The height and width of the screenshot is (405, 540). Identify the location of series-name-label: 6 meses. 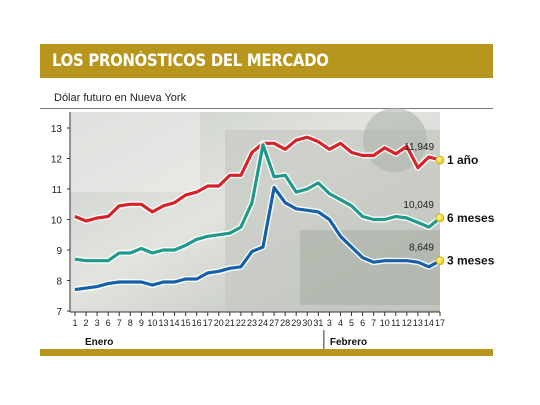
(471, 218).